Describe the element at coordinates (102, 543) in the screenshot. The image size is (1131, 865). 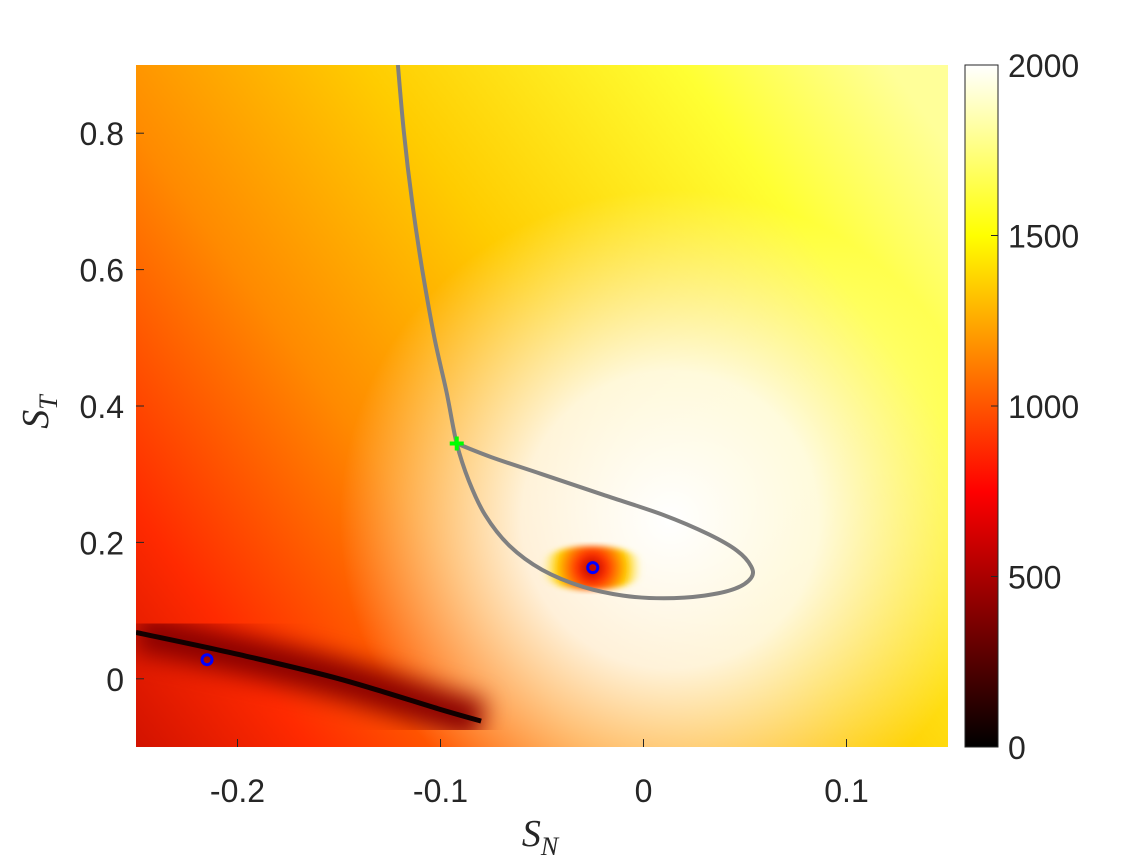
I see `y-tick-label: 0.2` at that location.